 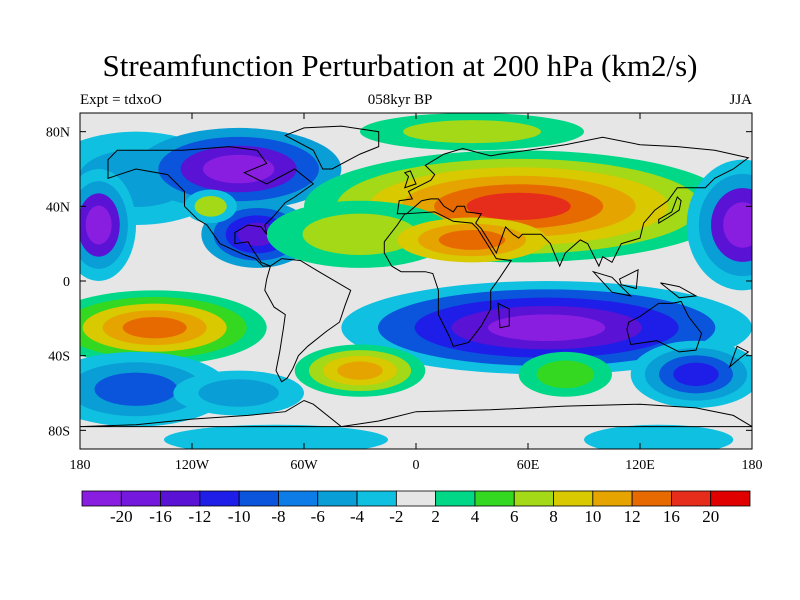 I want to click on colorbar-label: 2, so click(x=435, y=516).